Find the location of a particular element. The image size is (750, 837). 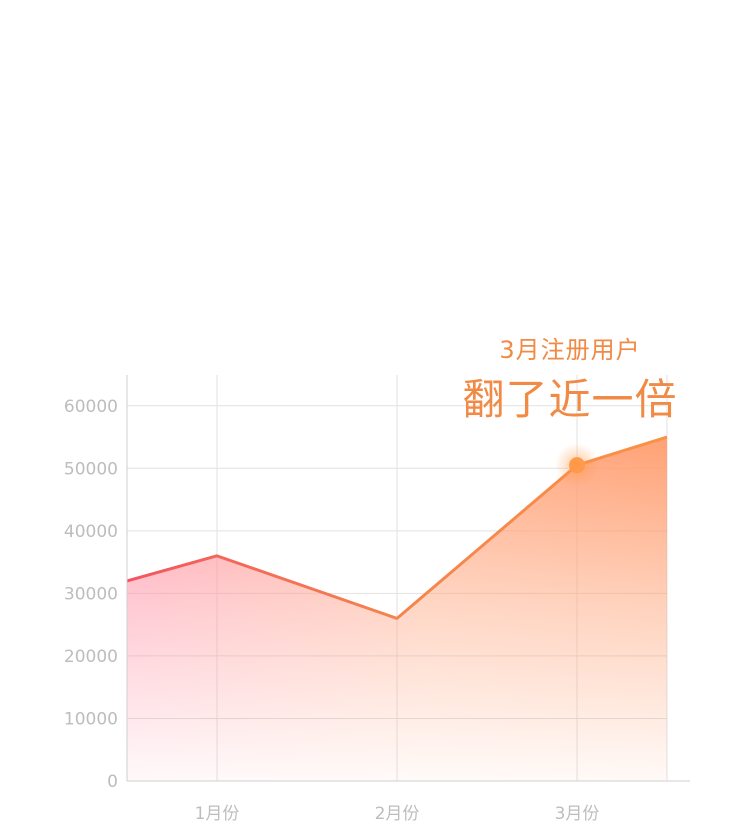

y-tick-label: 10000 is located at coordinates (91, 719).